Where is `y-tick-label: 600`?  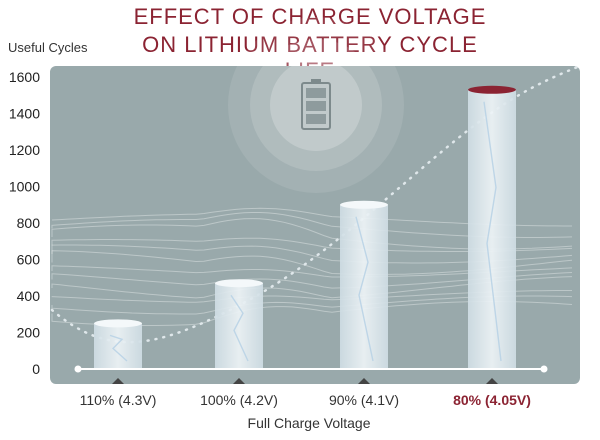
y-tick-label: 600 is located at coordinates (29, 260).